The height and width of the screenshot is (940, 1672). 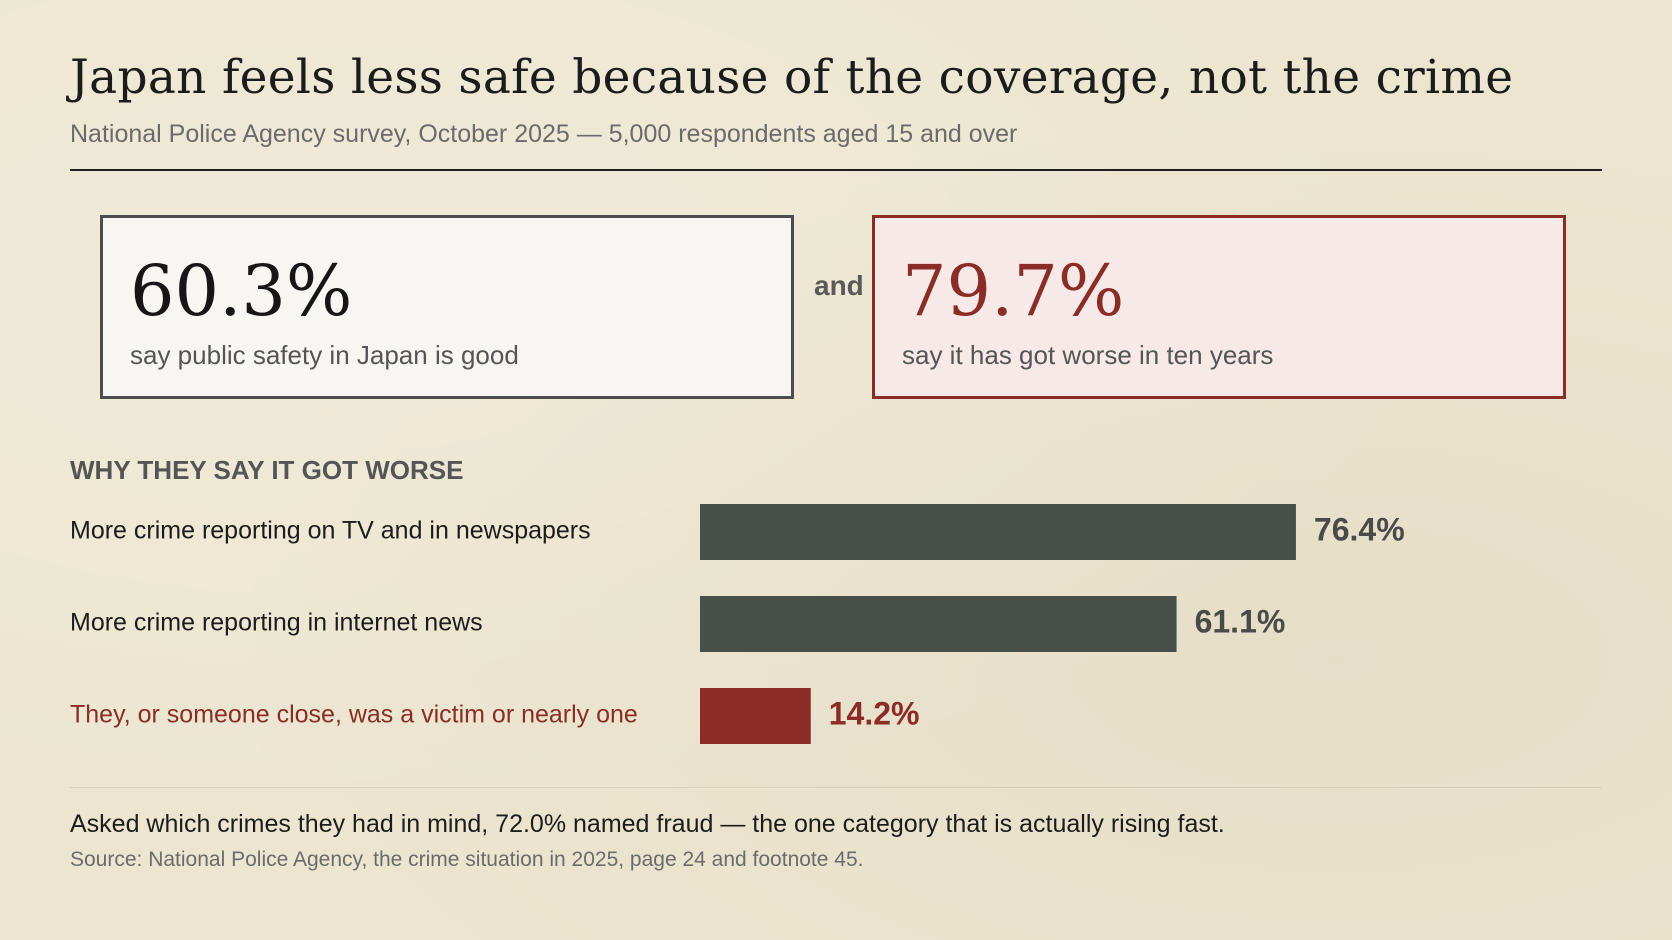 I want to click on bar-value-label: 14.2%, so click(x=874, y=713).